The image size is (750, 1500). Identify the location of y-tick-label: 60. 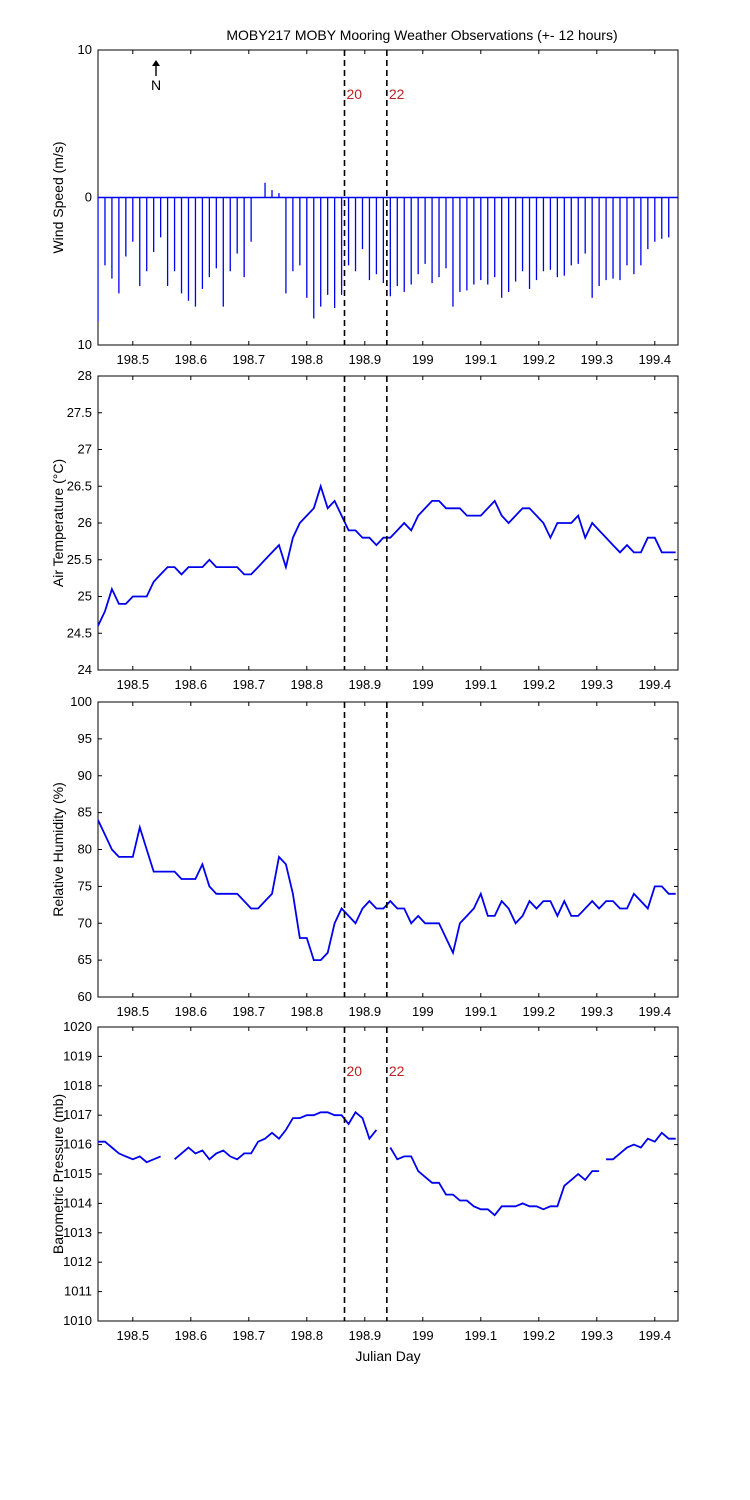
(85, 996).